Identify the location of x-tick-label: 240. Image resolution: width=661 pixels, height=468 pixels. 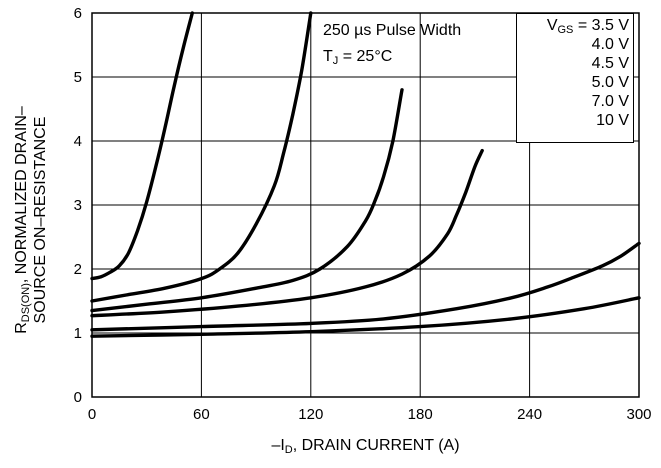
(529, 414).